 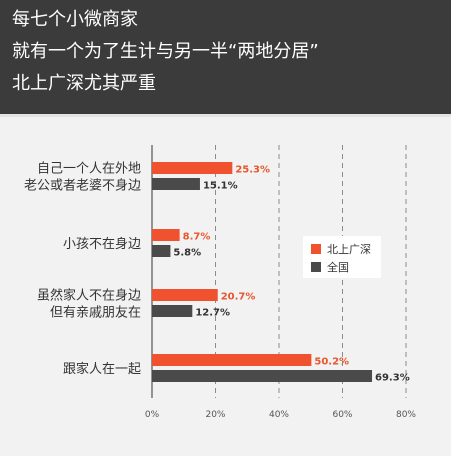 What do you see at coordinates (331, 362) in the screenshot?
I see `data-label: 50.2%` at bounding box center [331, 362].